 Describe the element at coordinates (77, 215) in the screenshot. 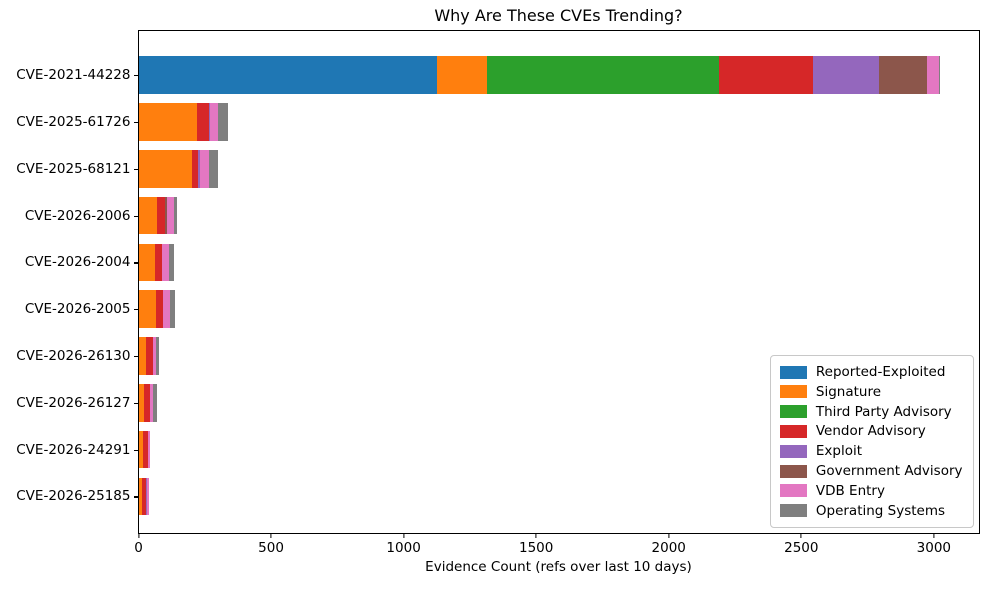

I see `y-tick-label-cve-2026-2006: CVE-2026-2006` at that location.